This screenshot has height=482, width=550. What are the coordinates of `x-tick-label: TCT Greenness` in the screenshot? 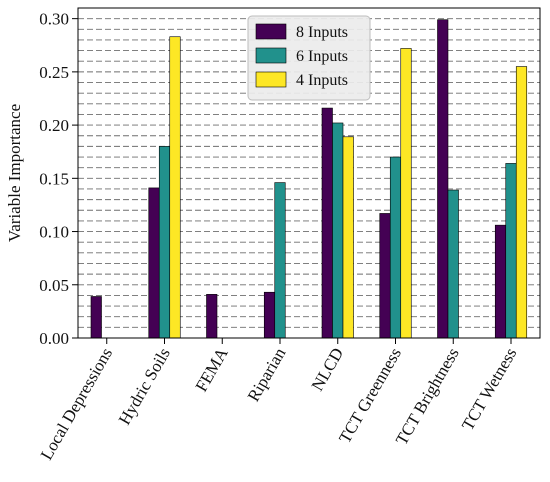 It's located at (370, 396).